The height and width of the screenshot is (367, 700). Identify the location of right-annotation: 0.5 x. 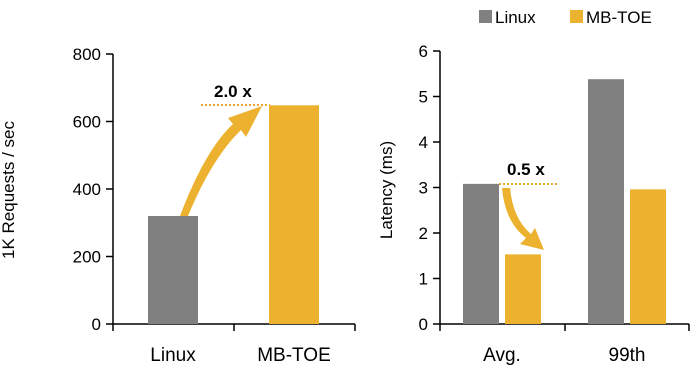
(528, 205).